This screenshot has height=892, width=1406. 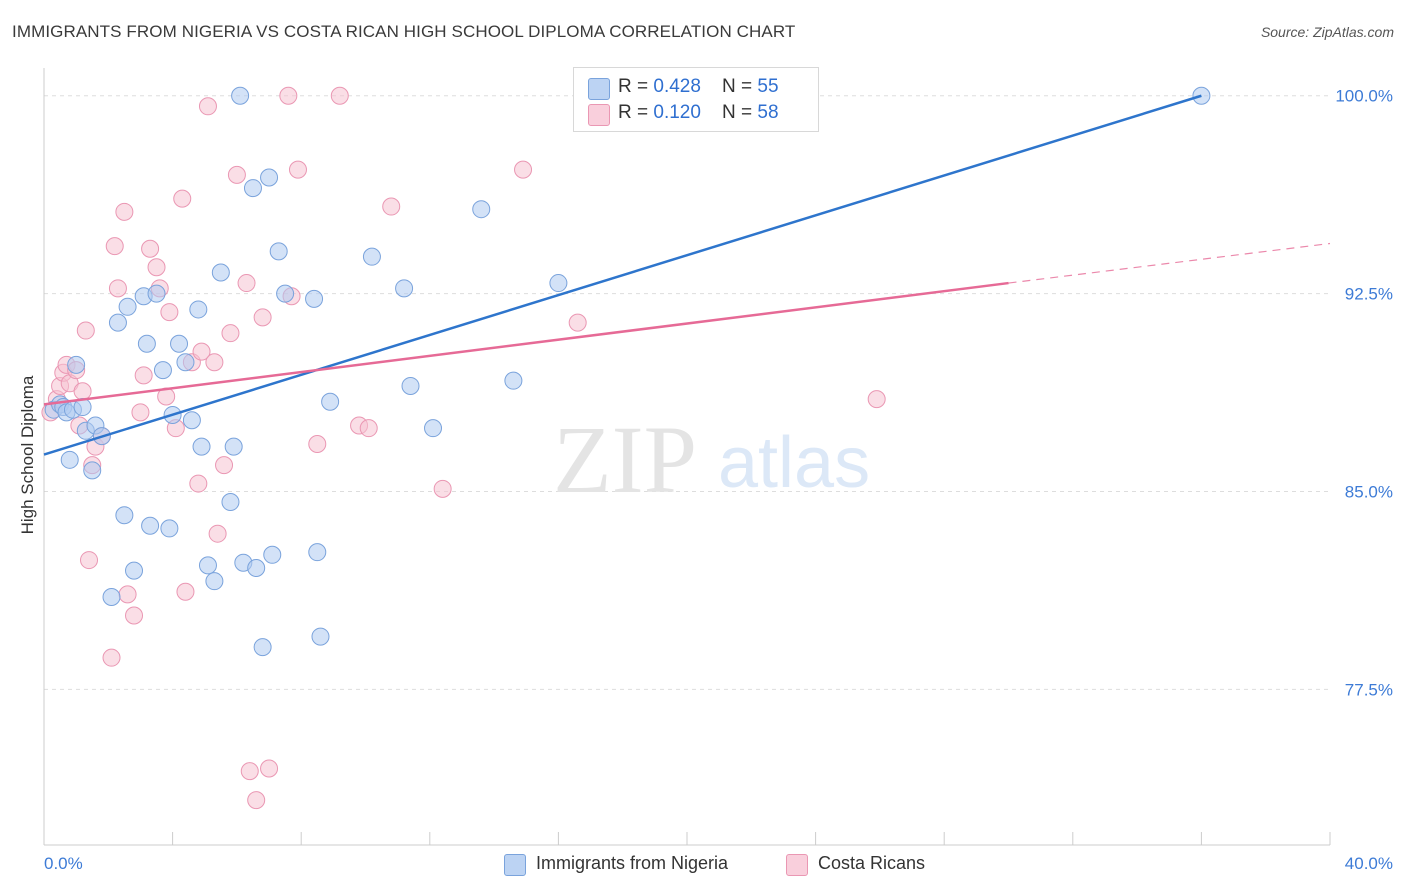 What do you see at coordinates (677, 112) in the screenshot?
I see `legend-r-value-costa-ricans: 0.120` at bounding box center [677, 112].